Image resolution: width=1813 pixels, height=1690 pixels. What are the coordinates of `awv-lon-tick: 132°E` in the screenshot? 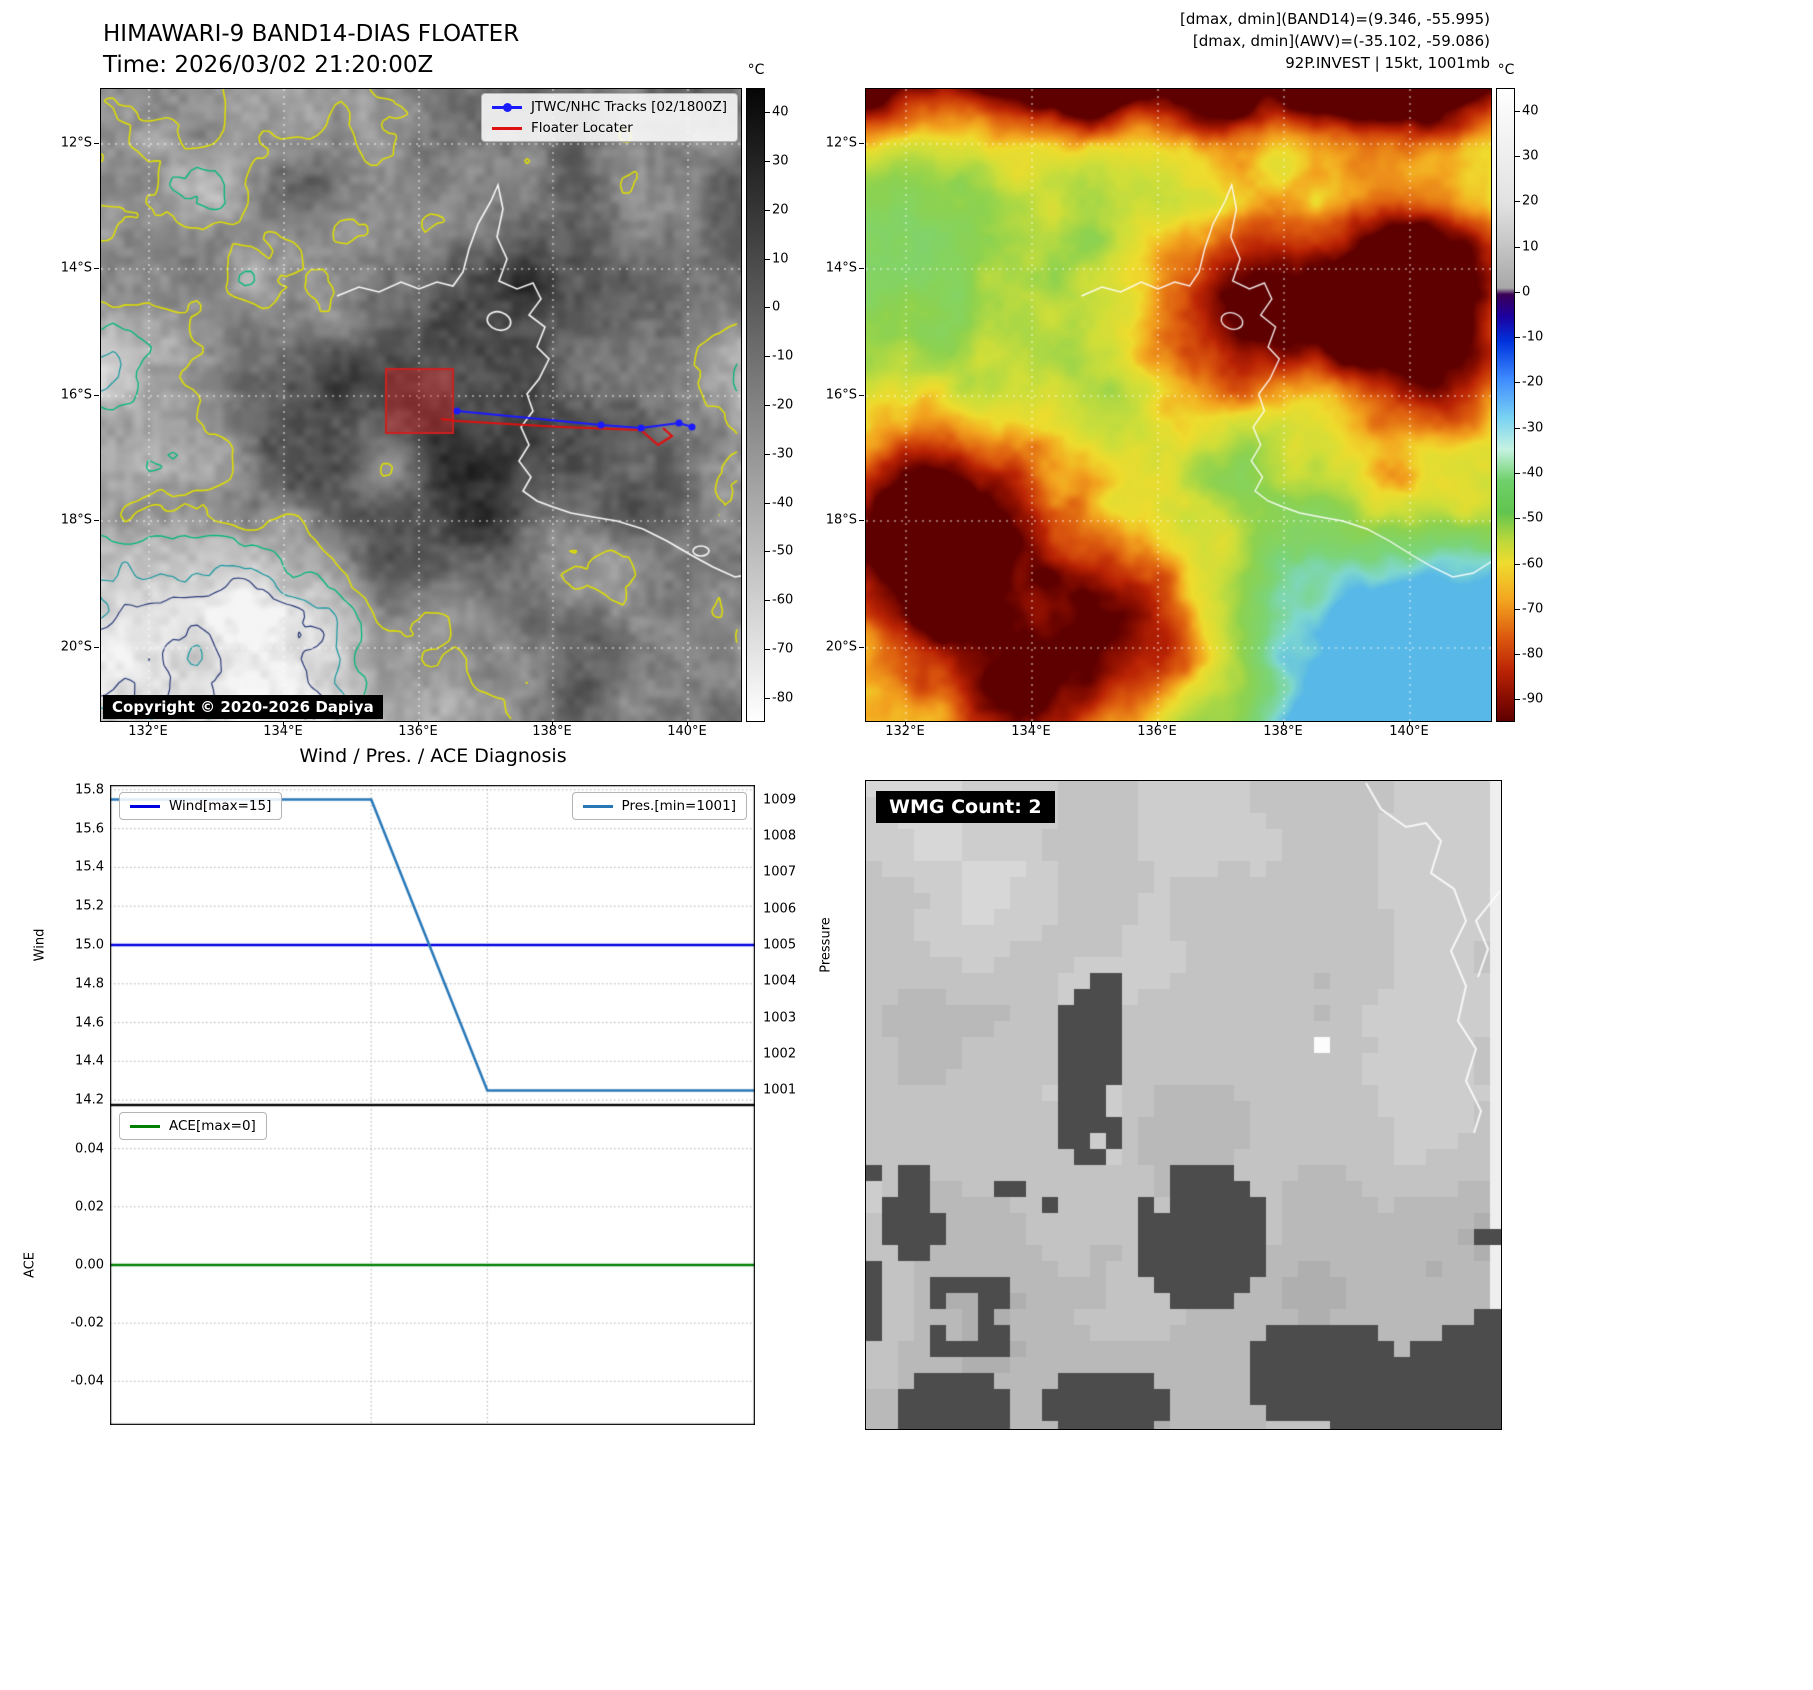 It's located at (905, 731).